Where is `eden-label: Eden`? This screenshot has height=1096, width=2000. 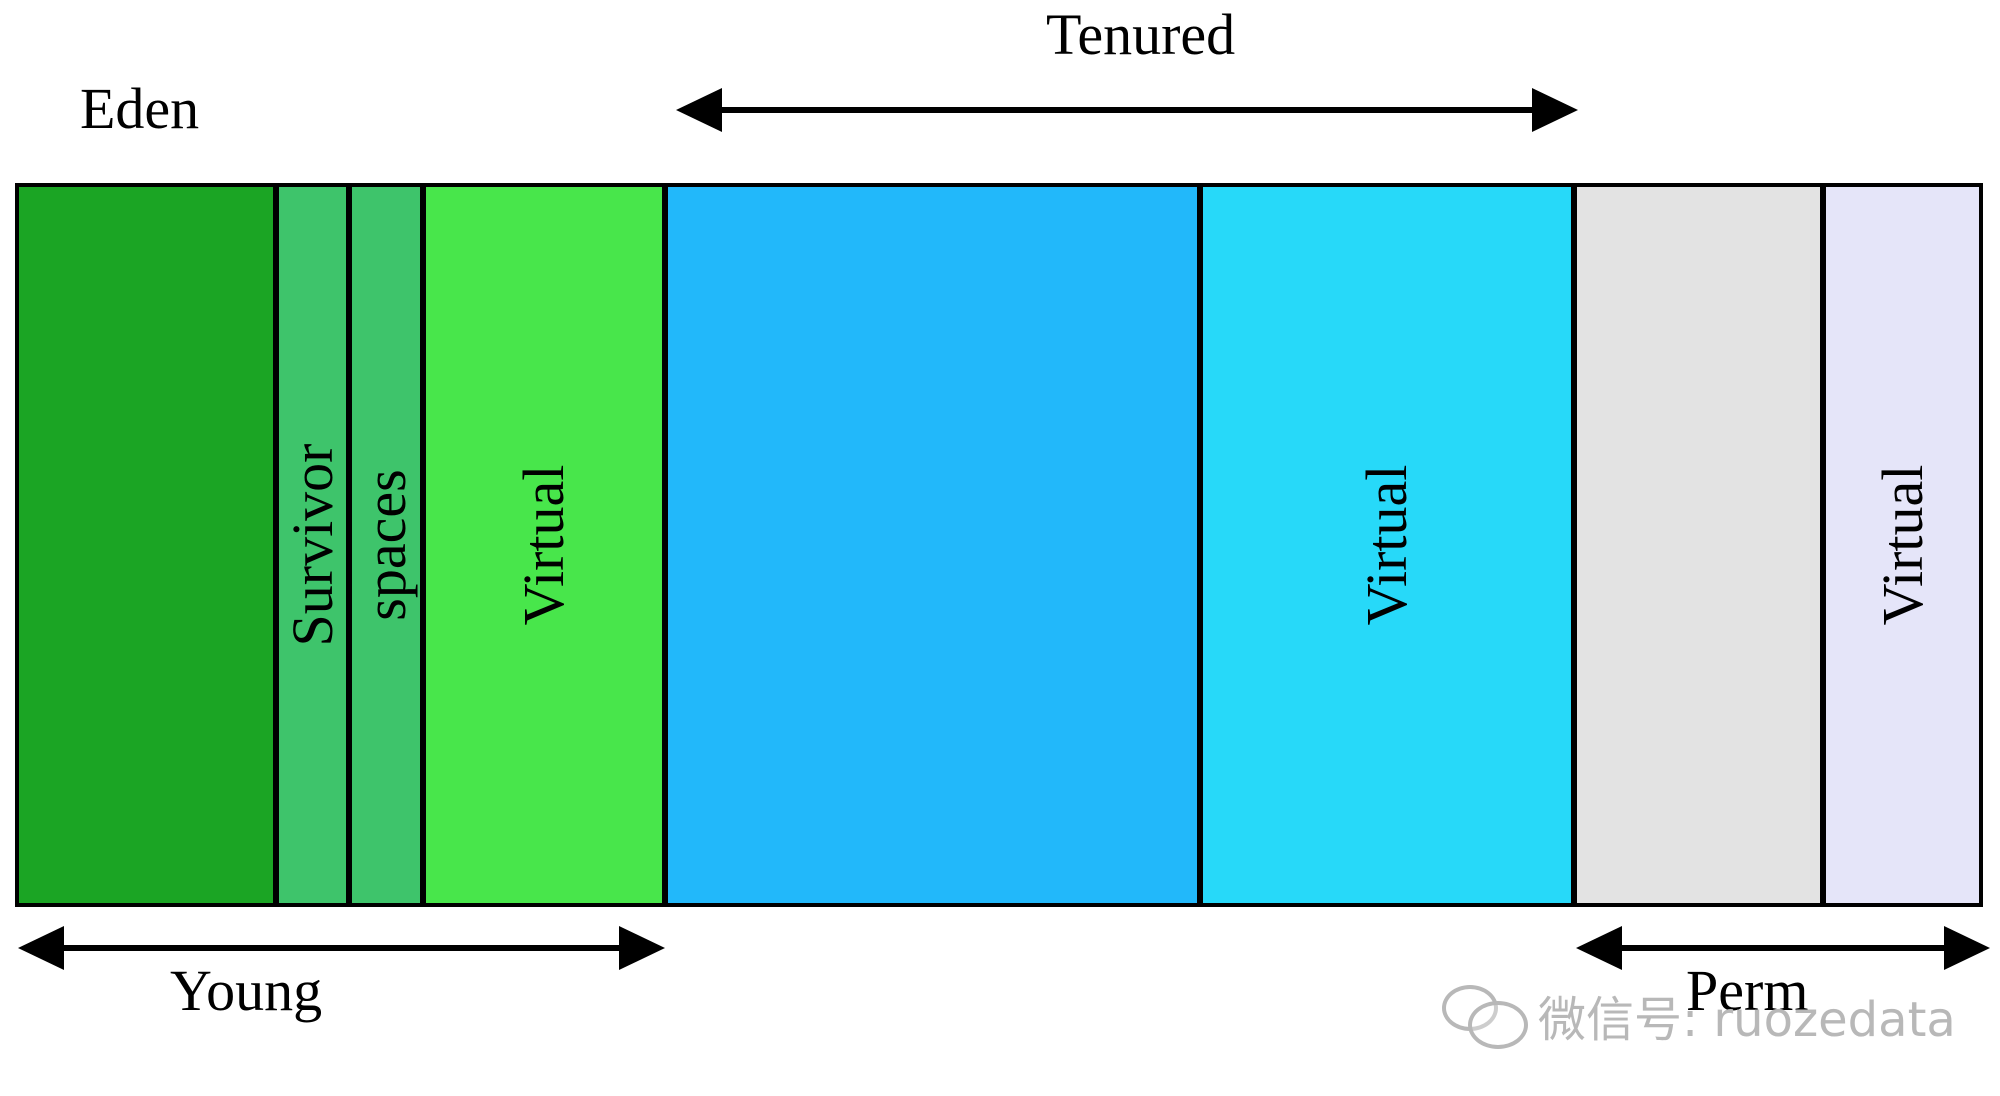
eden-label: Eden is located at coordinates (140, 108).